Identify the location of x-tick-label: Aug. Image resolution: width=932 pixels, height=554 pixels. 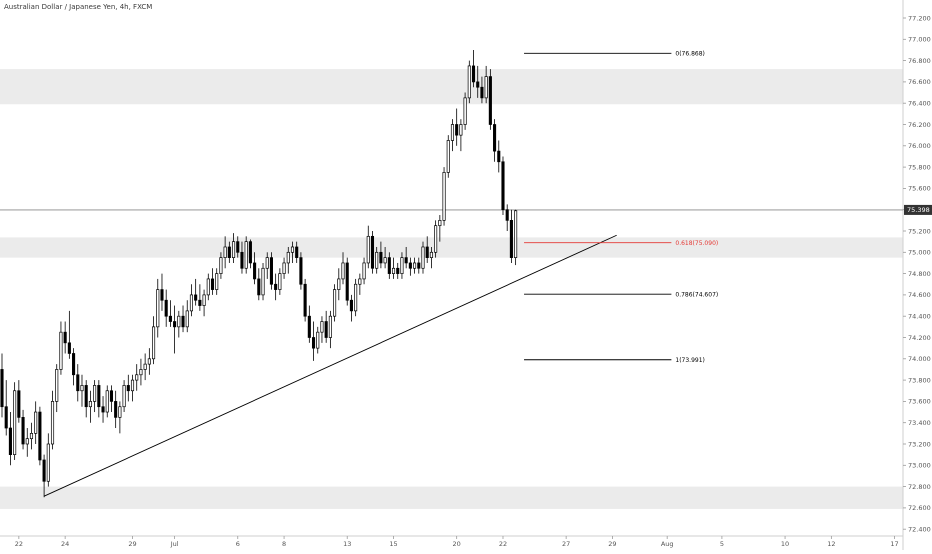
(667, 544).